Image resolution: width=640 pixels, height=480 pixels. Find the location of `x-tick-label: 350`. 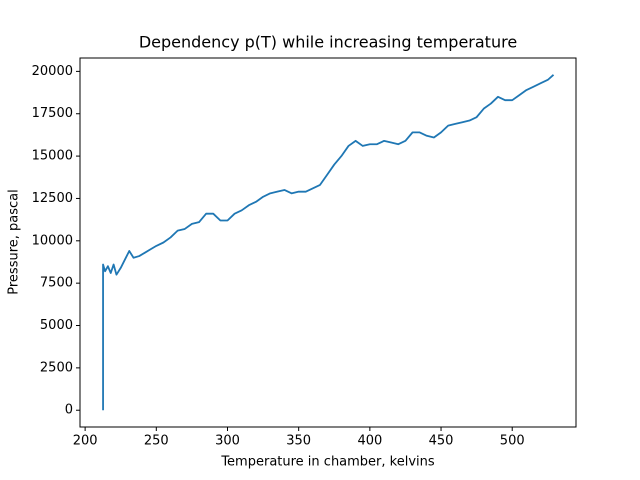

x-tick-label: 350 is located at coordinates (298, 441).